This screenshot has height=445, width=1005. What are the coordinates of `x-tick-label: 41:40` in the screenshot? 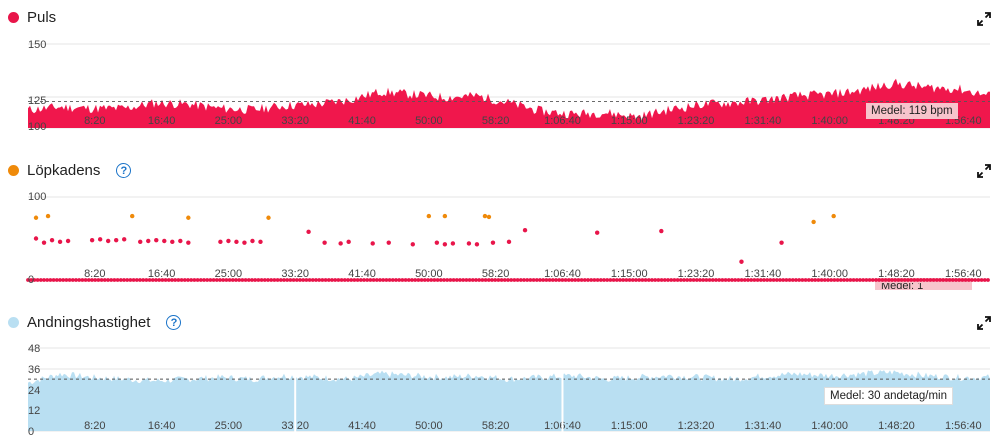 It's located at (362, 274).